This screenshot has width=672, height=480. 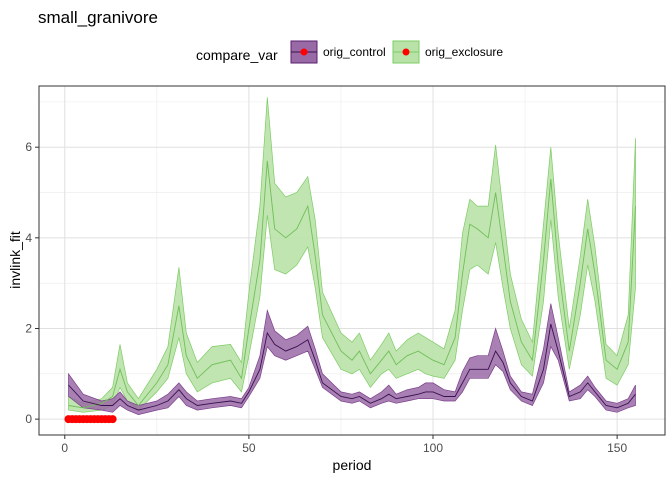 I want to click on y-tick-label: 2, so click(x=28, y=328).